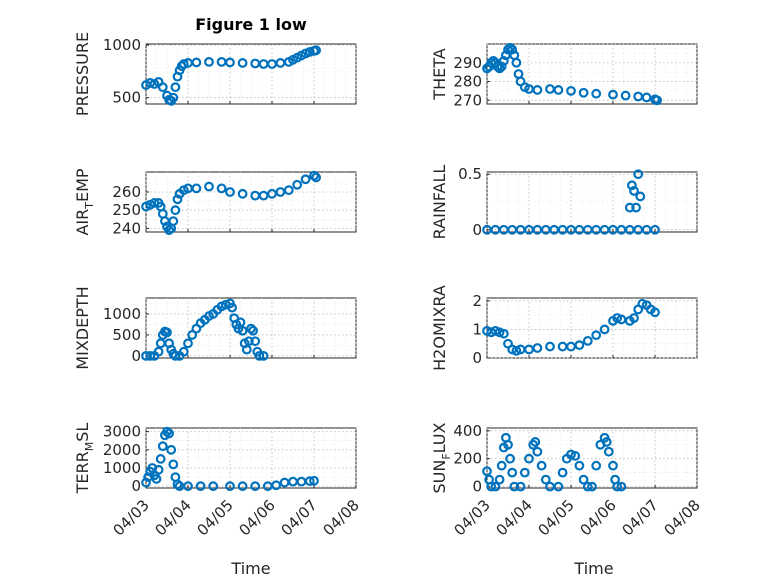 The image size is (778, 583). What do you see at coordinates (439, 328) in the screenshot?
I see `y-axis-label: H2OMIXRA` at bounding box center [439, 328].